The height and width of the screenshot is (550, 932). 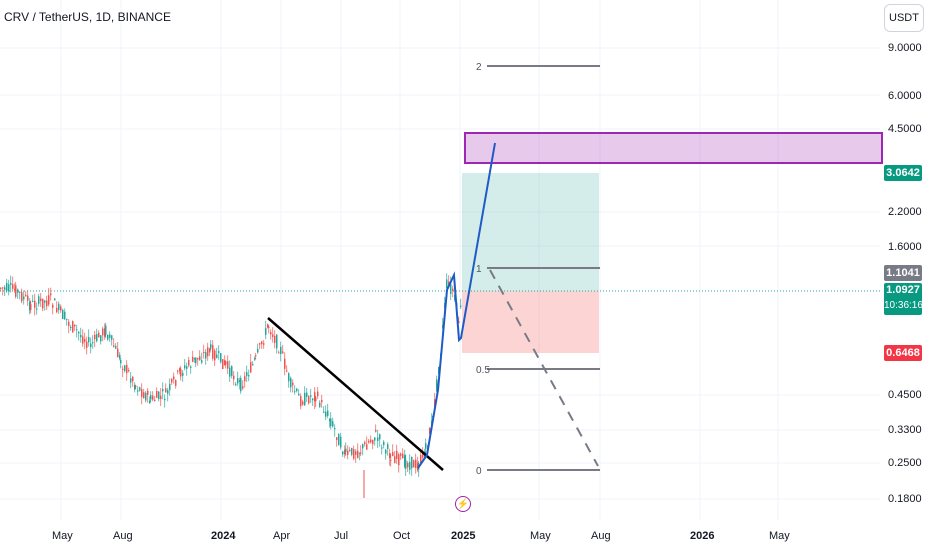 I want to click on currency-button: USDT, so click(x=904, y=18).